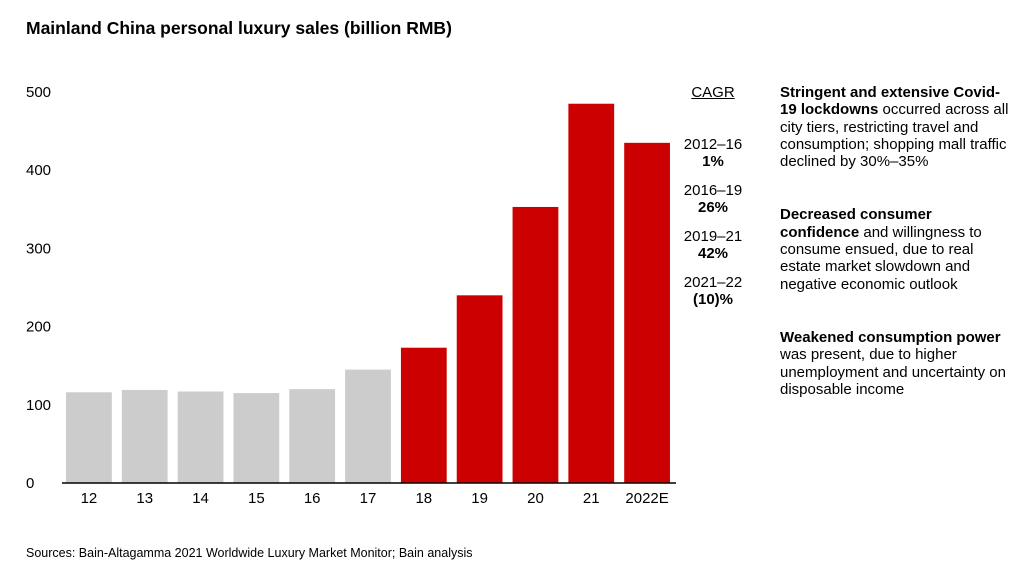 The height and width of the screenshot is (573, 1018). What do you see at coordinates (647, 312) in the screenshot?
I see `bar-2022E` at bounding box center [647, 312].